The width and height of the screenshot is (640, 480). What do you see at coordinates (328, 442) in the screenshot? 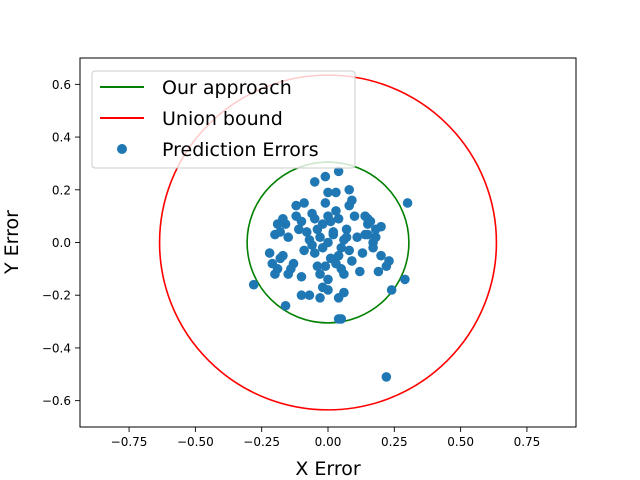
I see `x-tick-label: 0.00` at bounding box center [328, 442].